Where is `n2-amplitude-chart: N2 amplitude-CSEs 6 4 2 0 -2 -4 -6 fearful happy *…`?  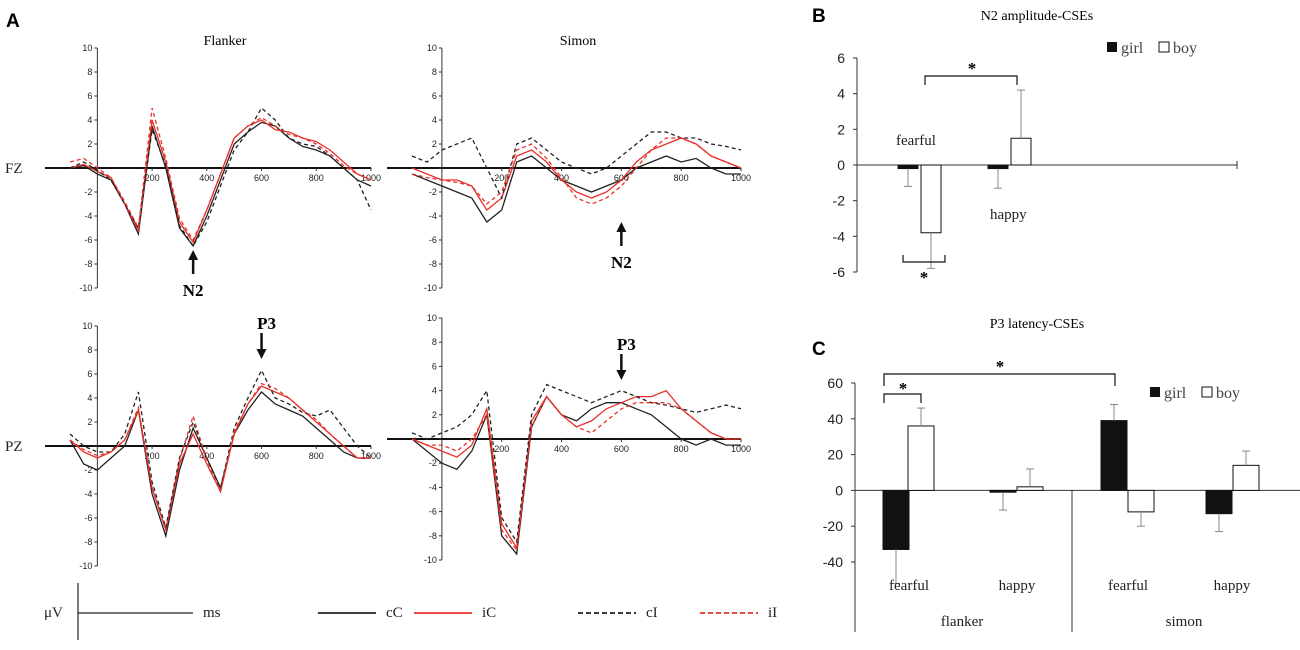
n2-amplitude-chart: N2 amplitude-CSEs 6 4 2 0 -2 -4 -6 fearful happy *… is located at coordinates (1035, 148).